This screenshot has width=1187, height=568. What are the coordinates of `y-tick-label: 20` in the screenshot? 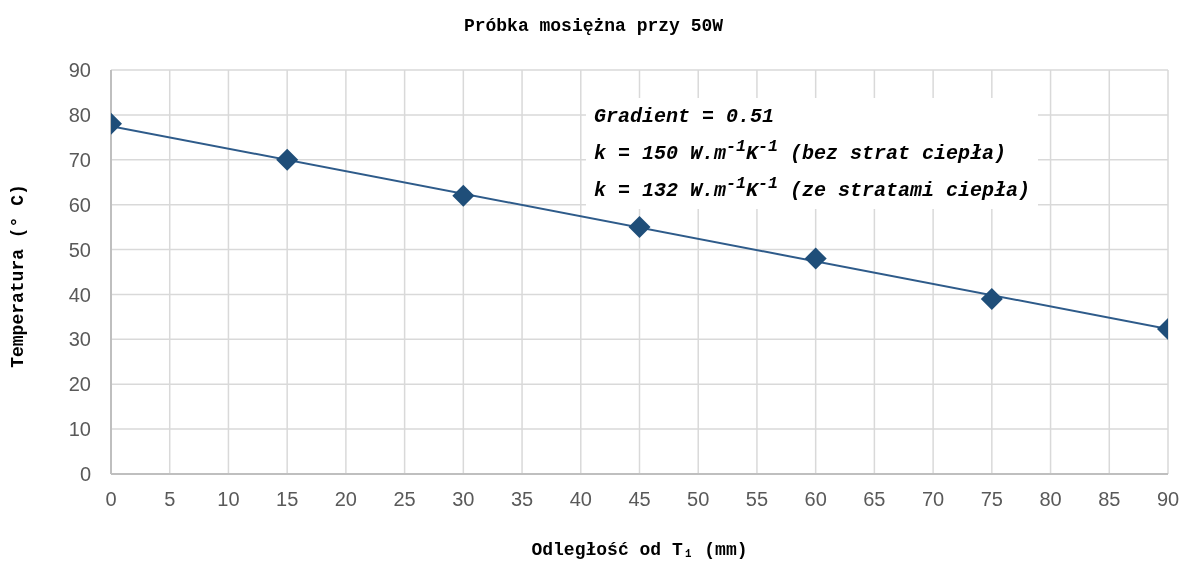 It's located at (79, 384).